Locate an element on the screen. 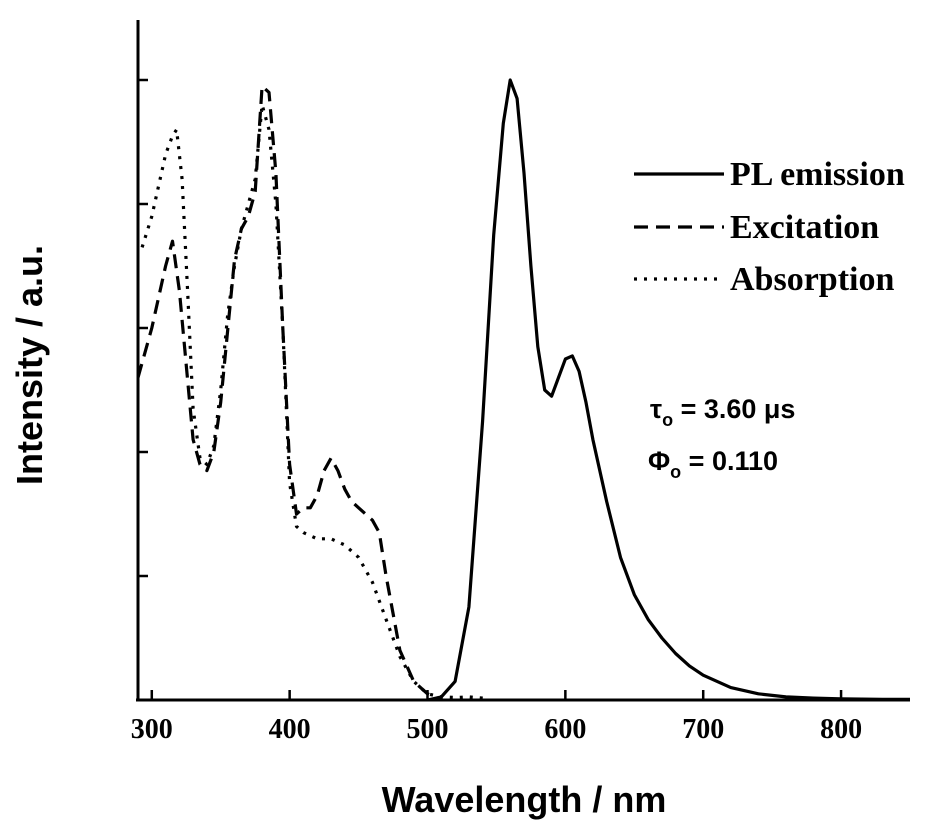 The image size is (925, 825). legend: PL emission Excitation Absorption is located at coordinates (769, 227).